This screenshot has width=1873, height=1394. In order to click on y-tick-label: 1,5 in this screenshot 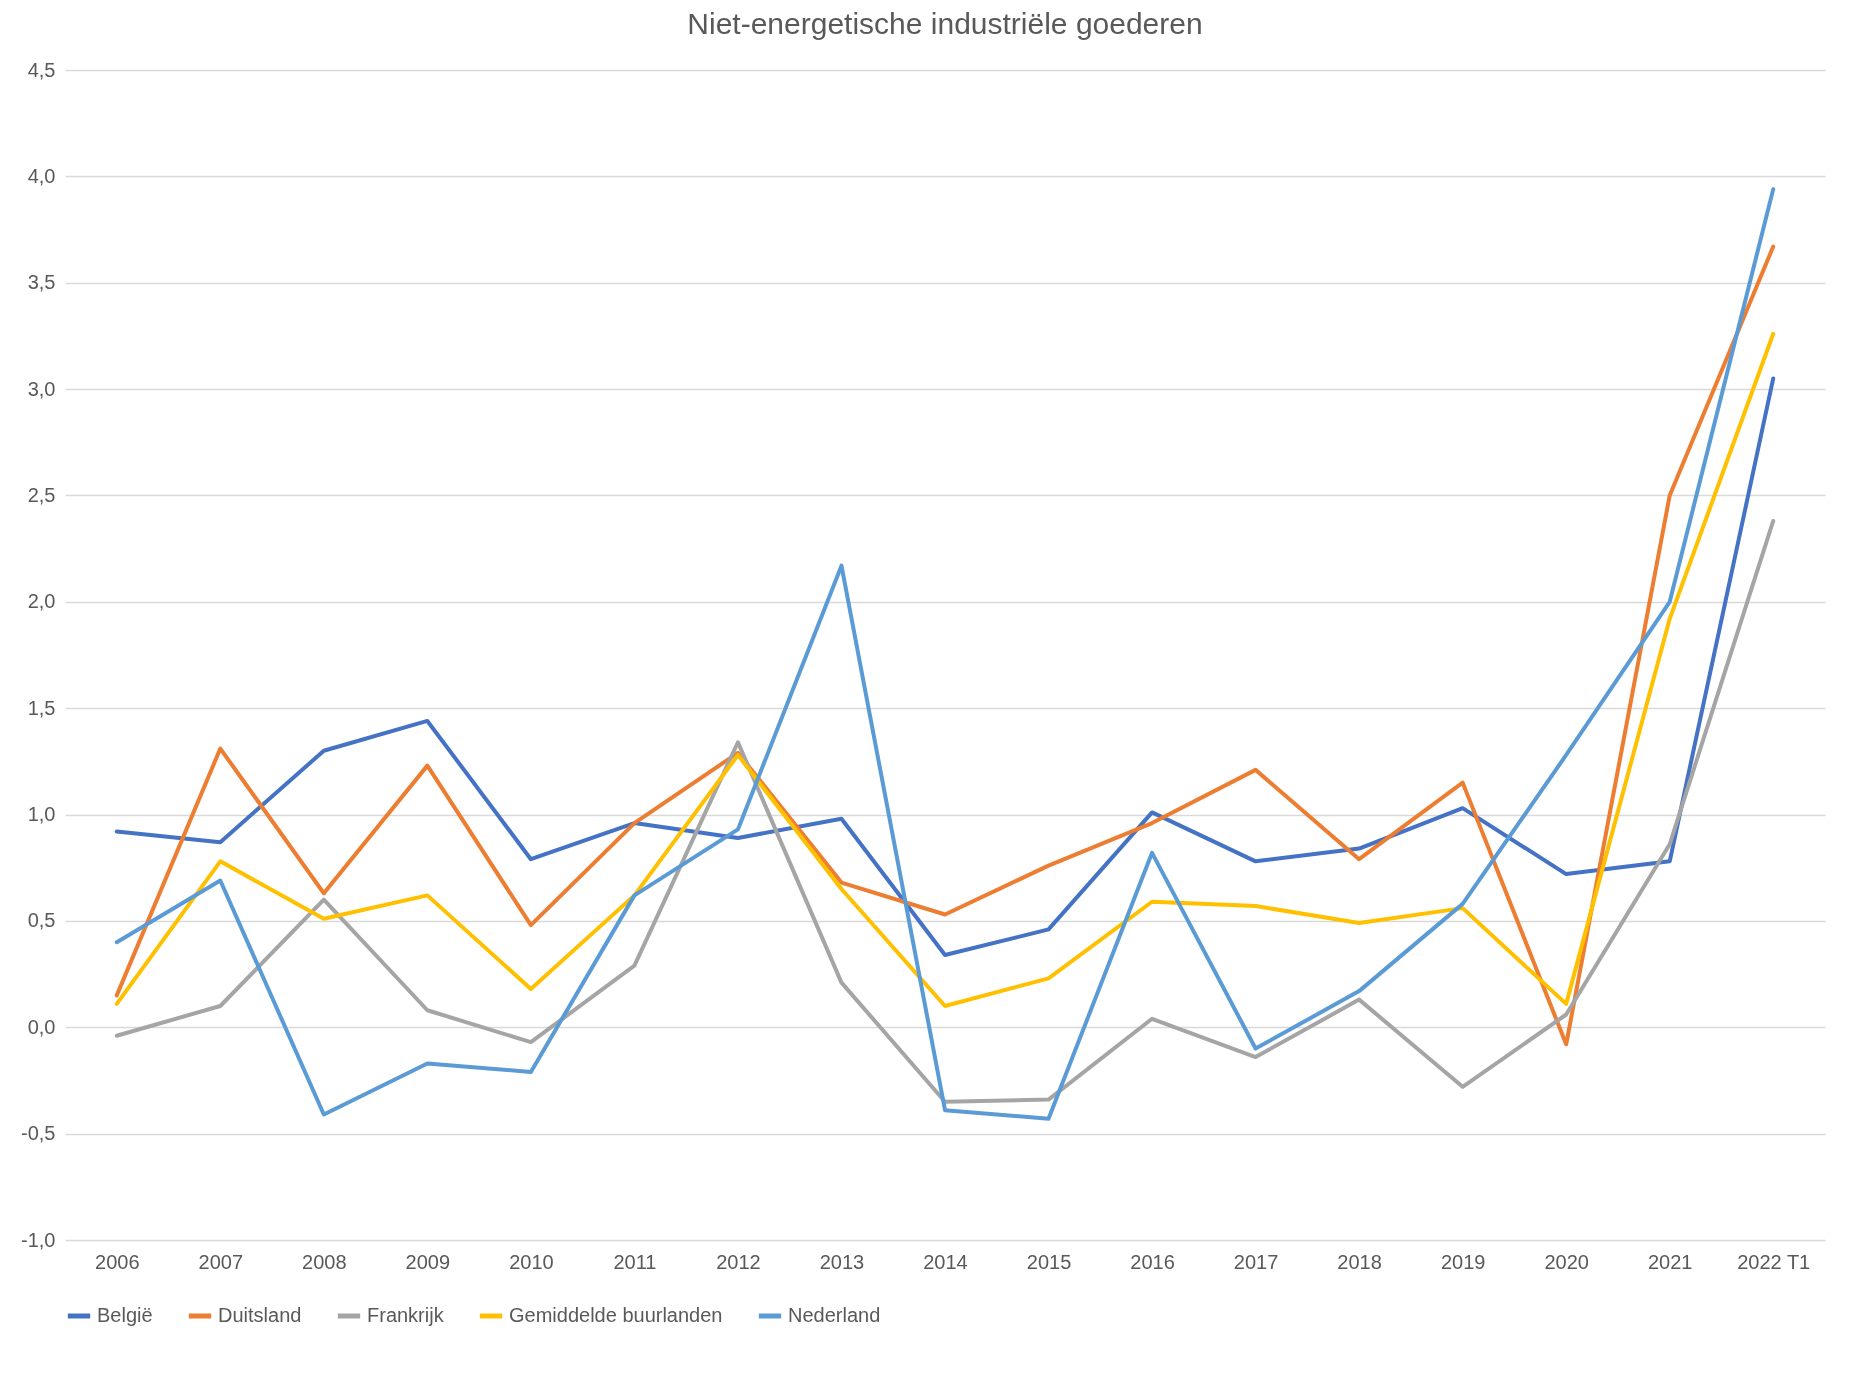, I will do `click(41, 707)`.